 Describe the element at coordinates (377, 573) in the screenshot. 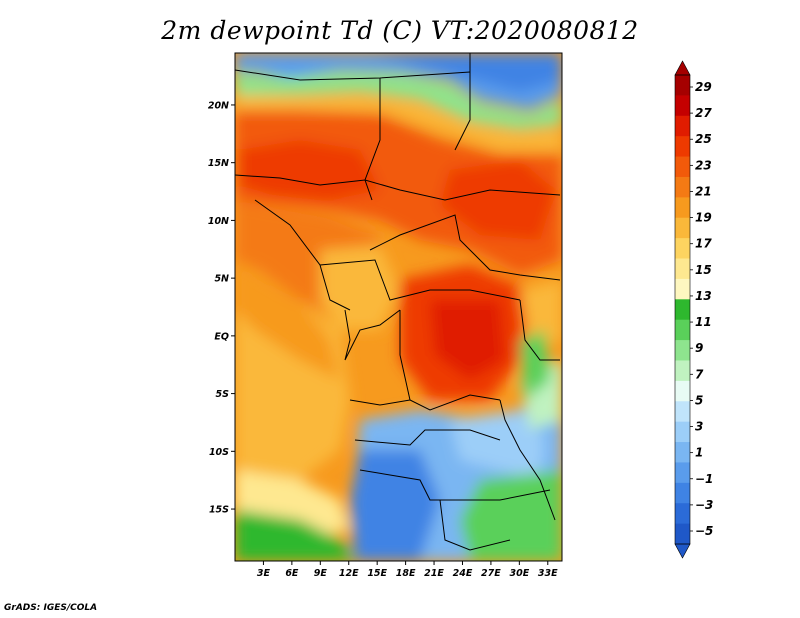

I see `lon-tick-label: 15E` at that location.